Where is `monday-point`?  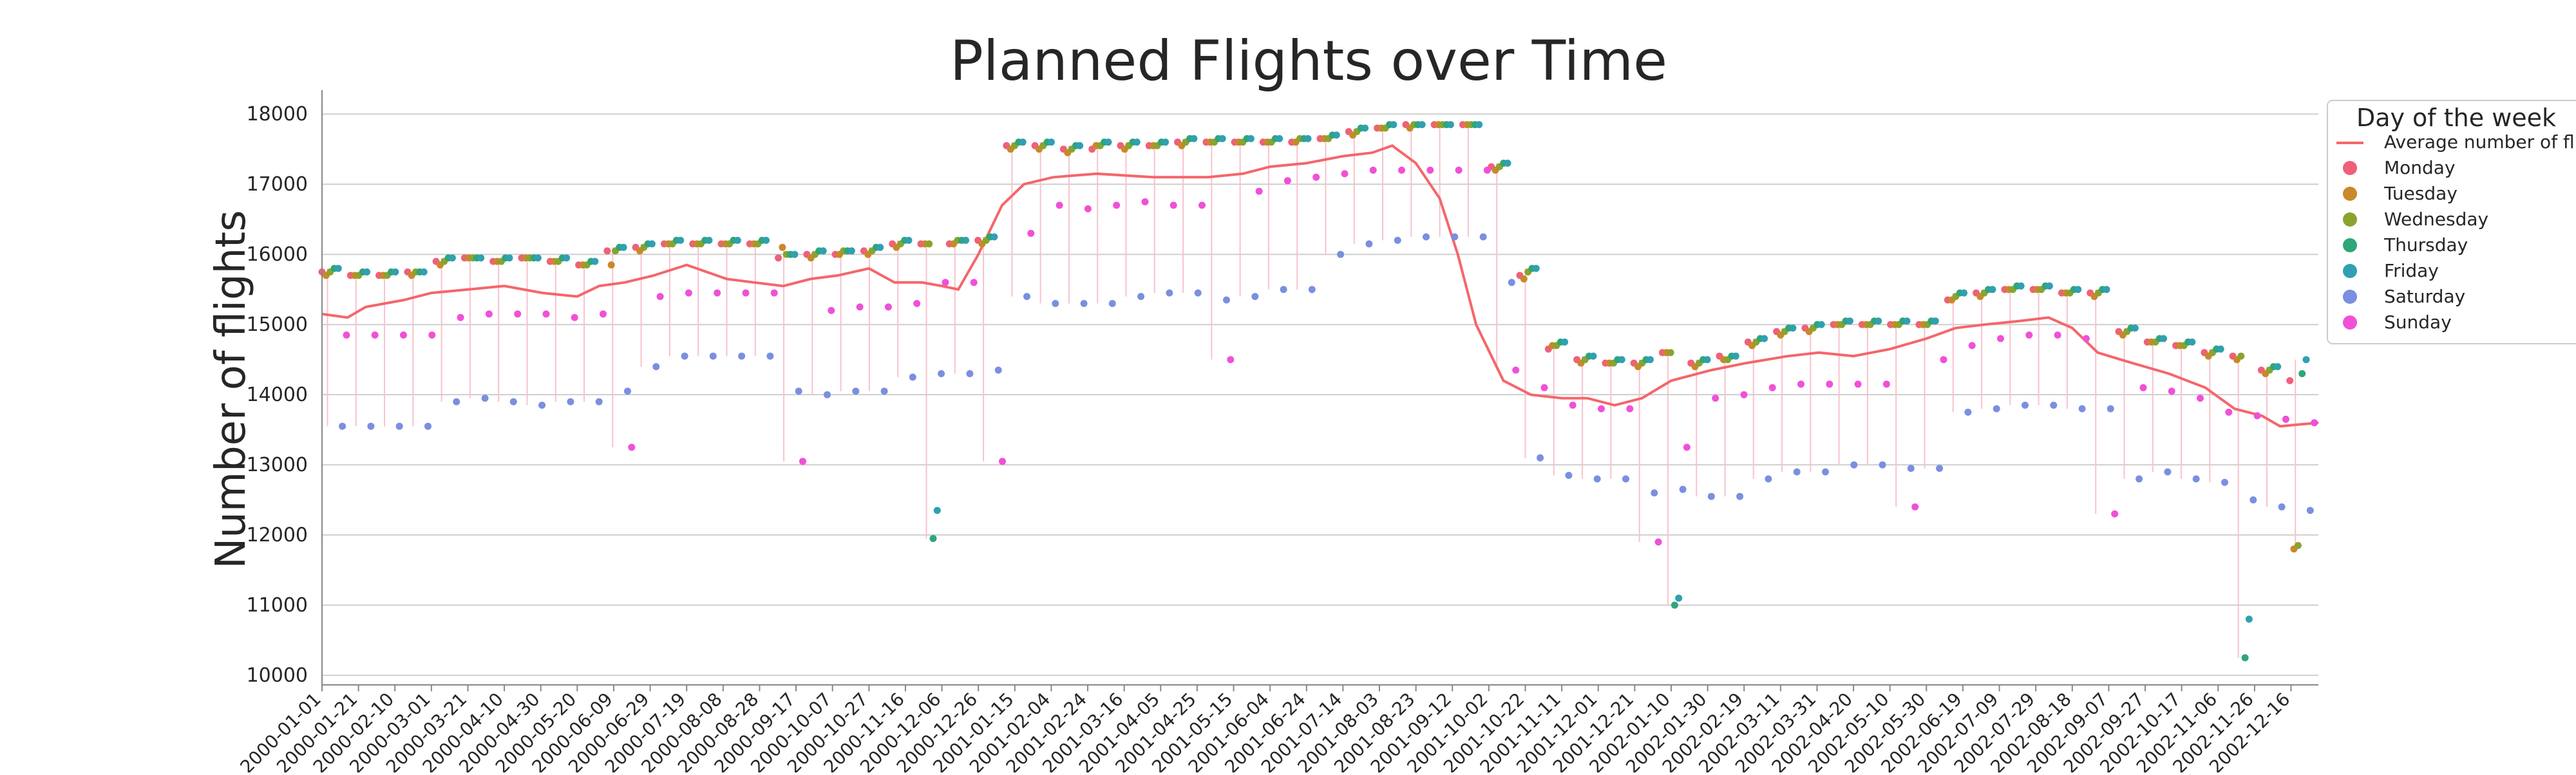 monday-point is located at coordinates (2290, 380).